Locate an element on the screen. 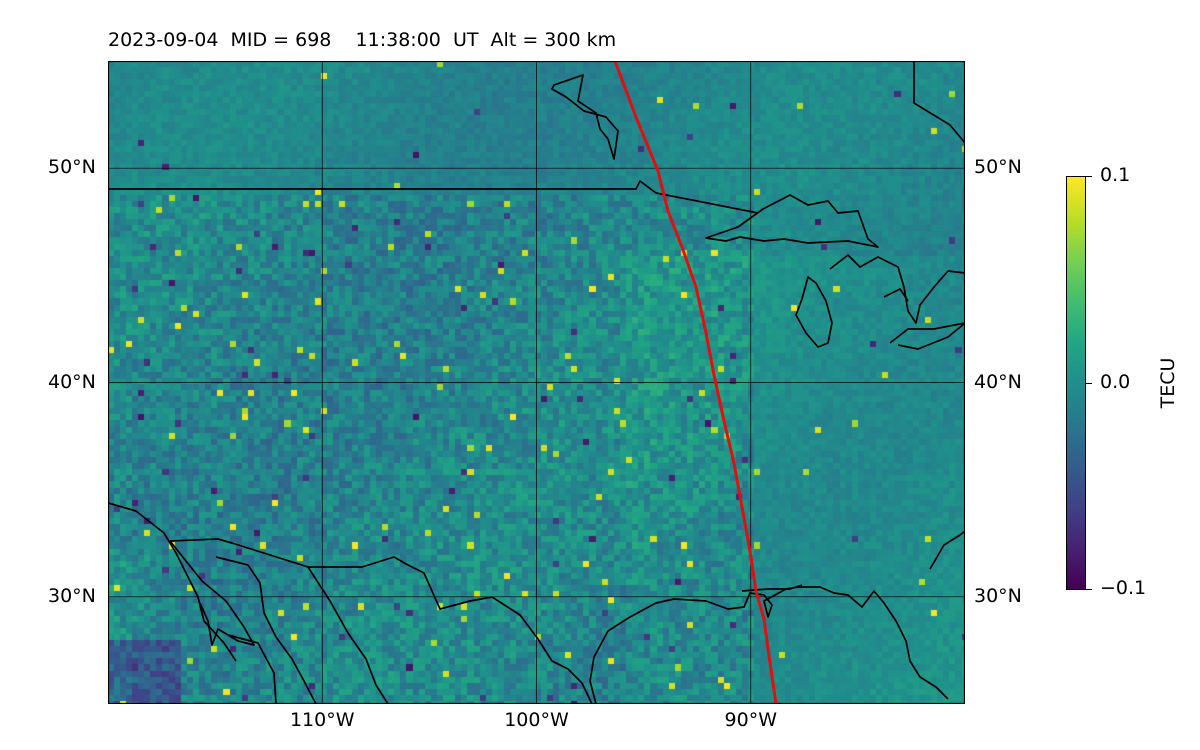 This screenshot has height=750, width=1200. terminator-line is located at coordinates (695, 382).